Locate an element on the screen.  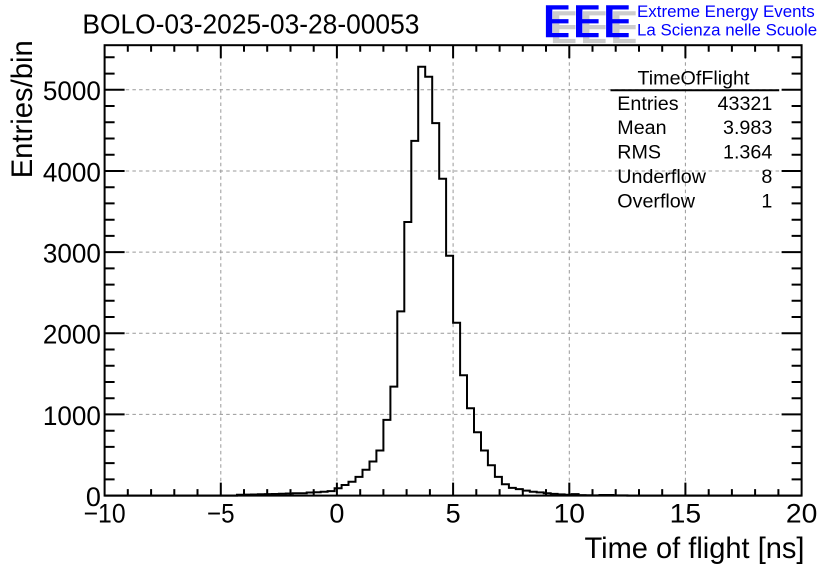
svg-text: Mean is located at coordinates (641, 128).